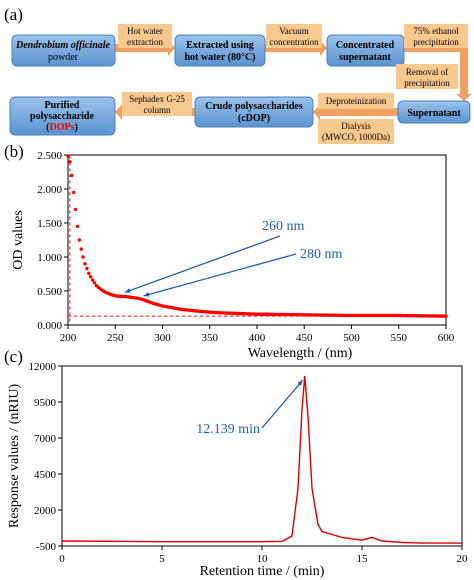 The height and width of the screenshot is (580, 474). I want to click on node-purified-line2: polysaccharide, so click(62, 116).